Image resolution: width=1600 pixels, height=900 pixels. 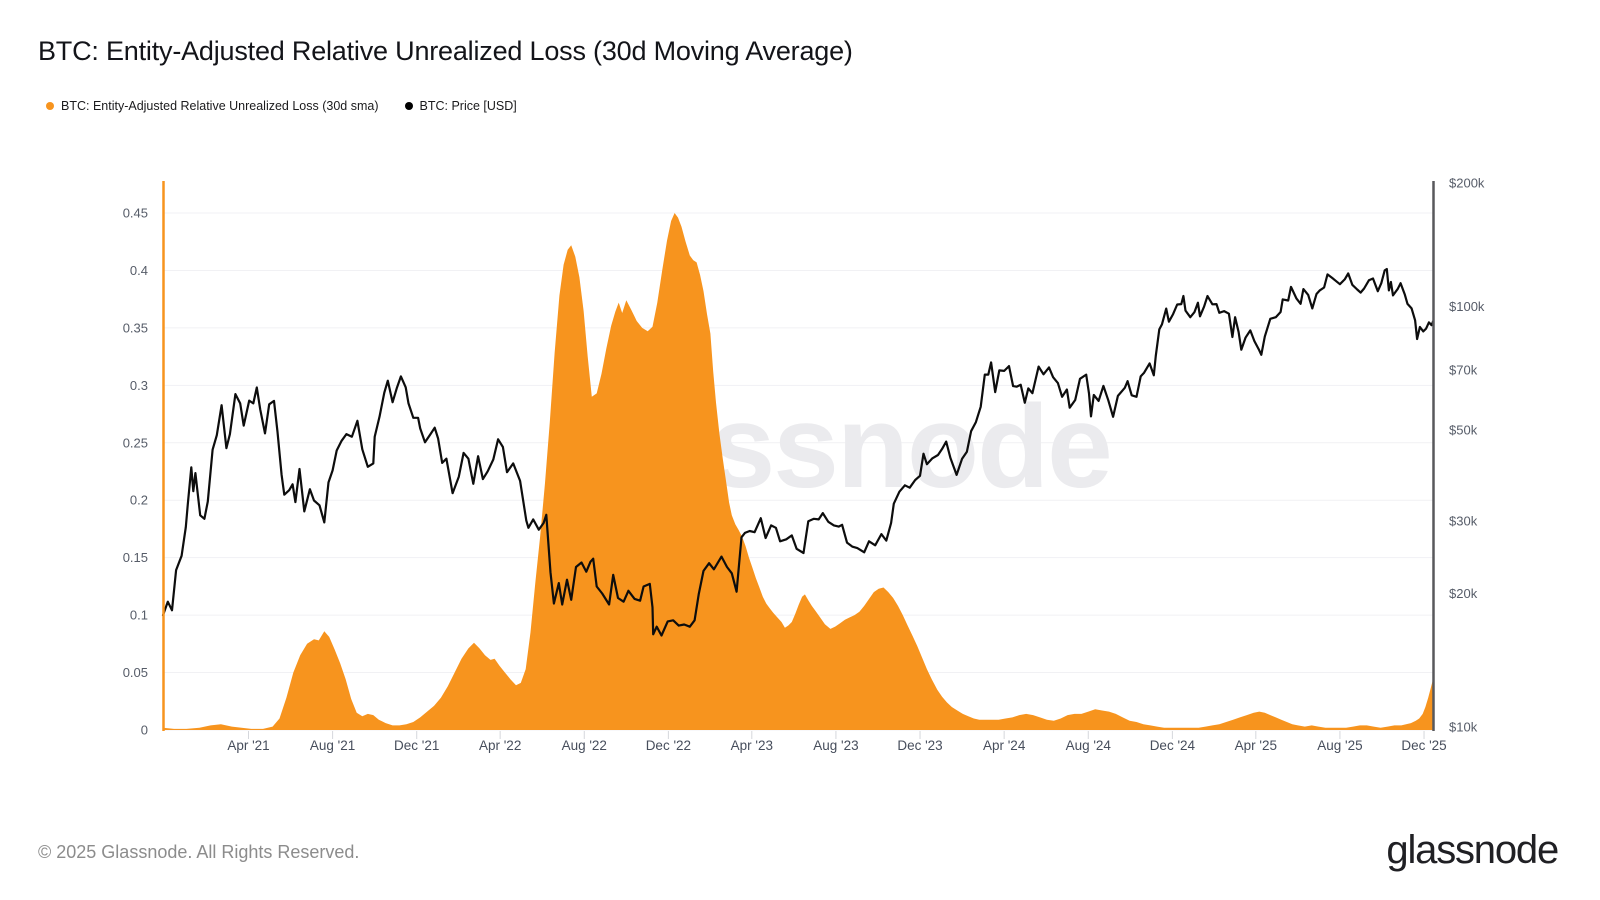 I want to click on x-tick-label: Apr '25, so click(x=1256, y=745).